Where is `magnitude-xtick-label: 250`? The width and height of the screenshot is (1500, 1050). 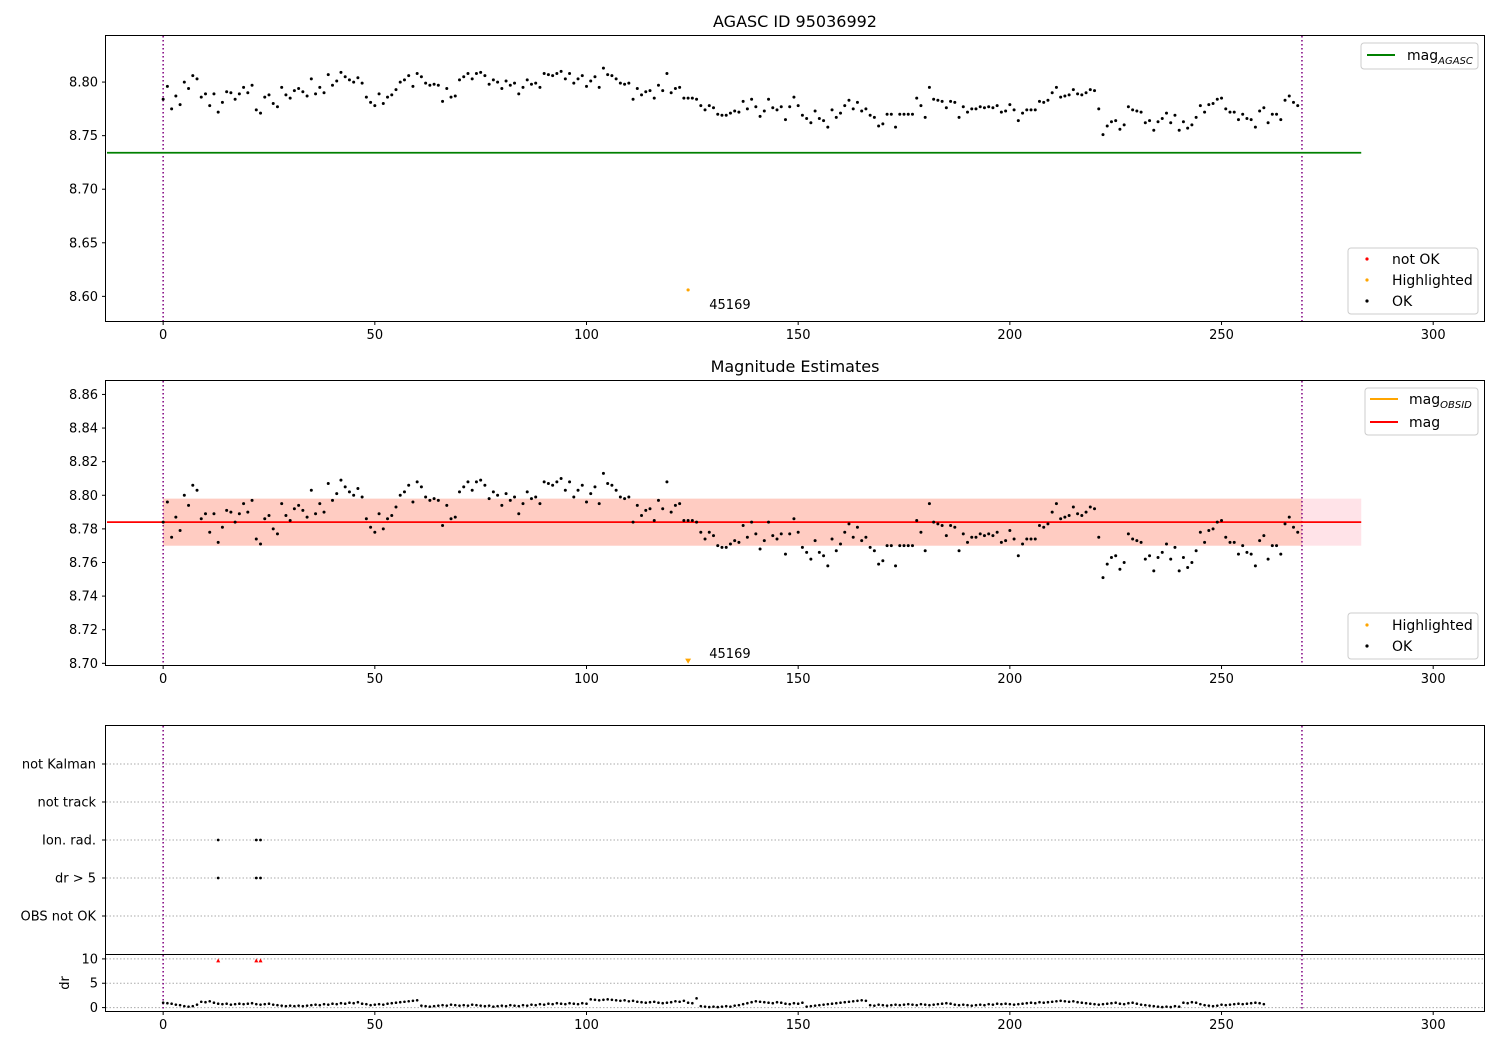
magnitude-xtick-label: 250 is located at coordinates (1221, 679).